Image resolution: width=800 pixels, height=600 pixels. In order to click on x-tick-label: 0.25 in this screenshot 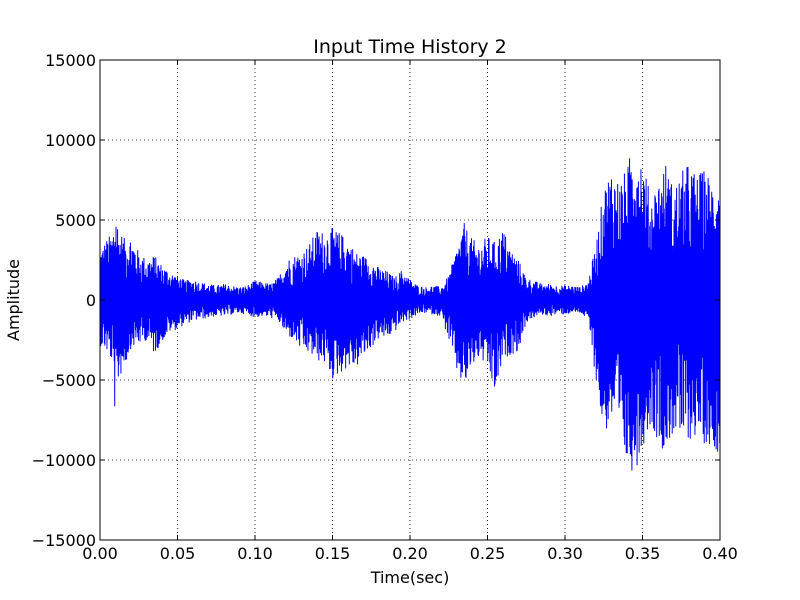, I will do `click(488, 553)`.